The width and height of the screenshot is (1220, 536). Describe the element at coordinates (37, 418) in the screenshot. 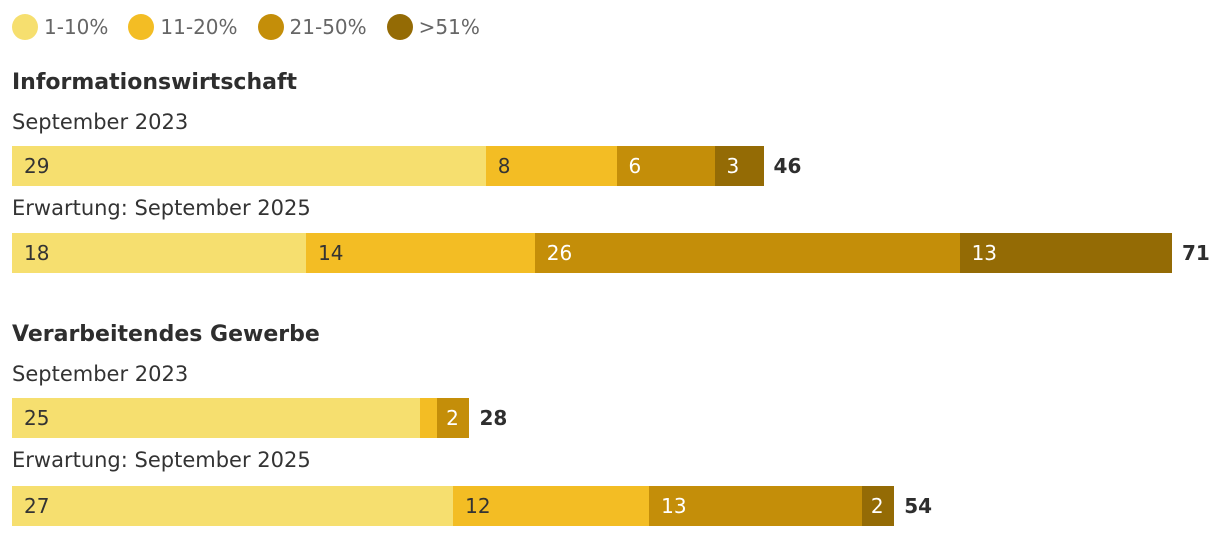

I see `bar-segment-label: 25` at that location.